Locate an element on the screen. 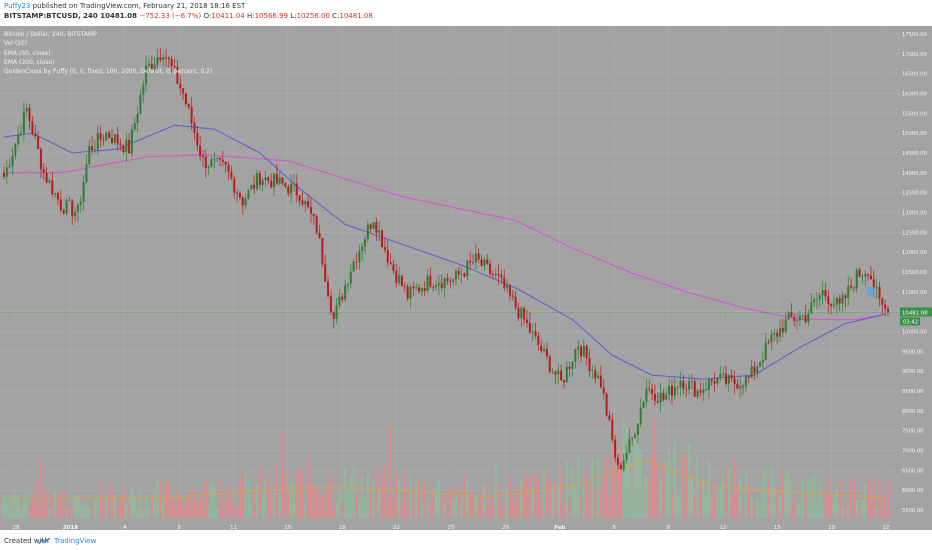 The width and height of the screenshot is (932, 550). price-tick-label: 12000.00 is located at coordinates (914, 253).